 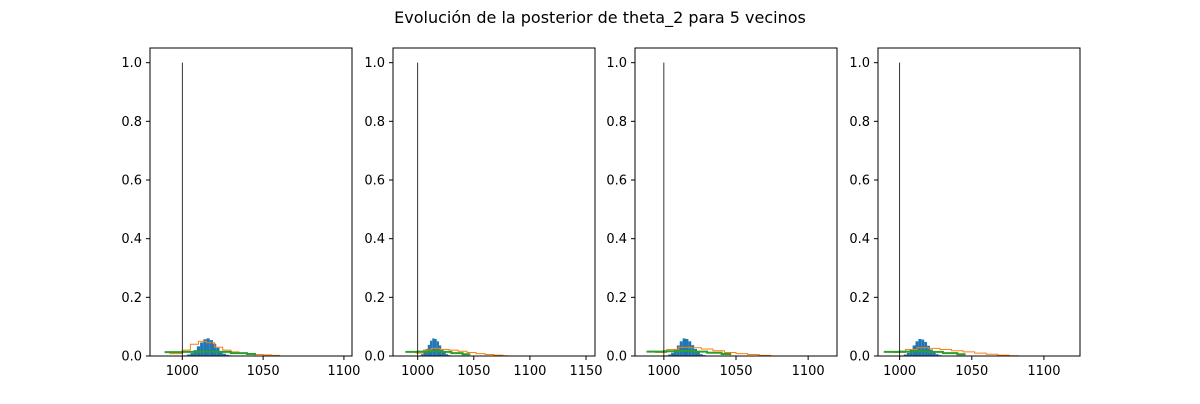 What do you see at coordinates (585, 371) in the screenshot?
I see `x-tick-label: 1150` at bounding box center [585, 371].